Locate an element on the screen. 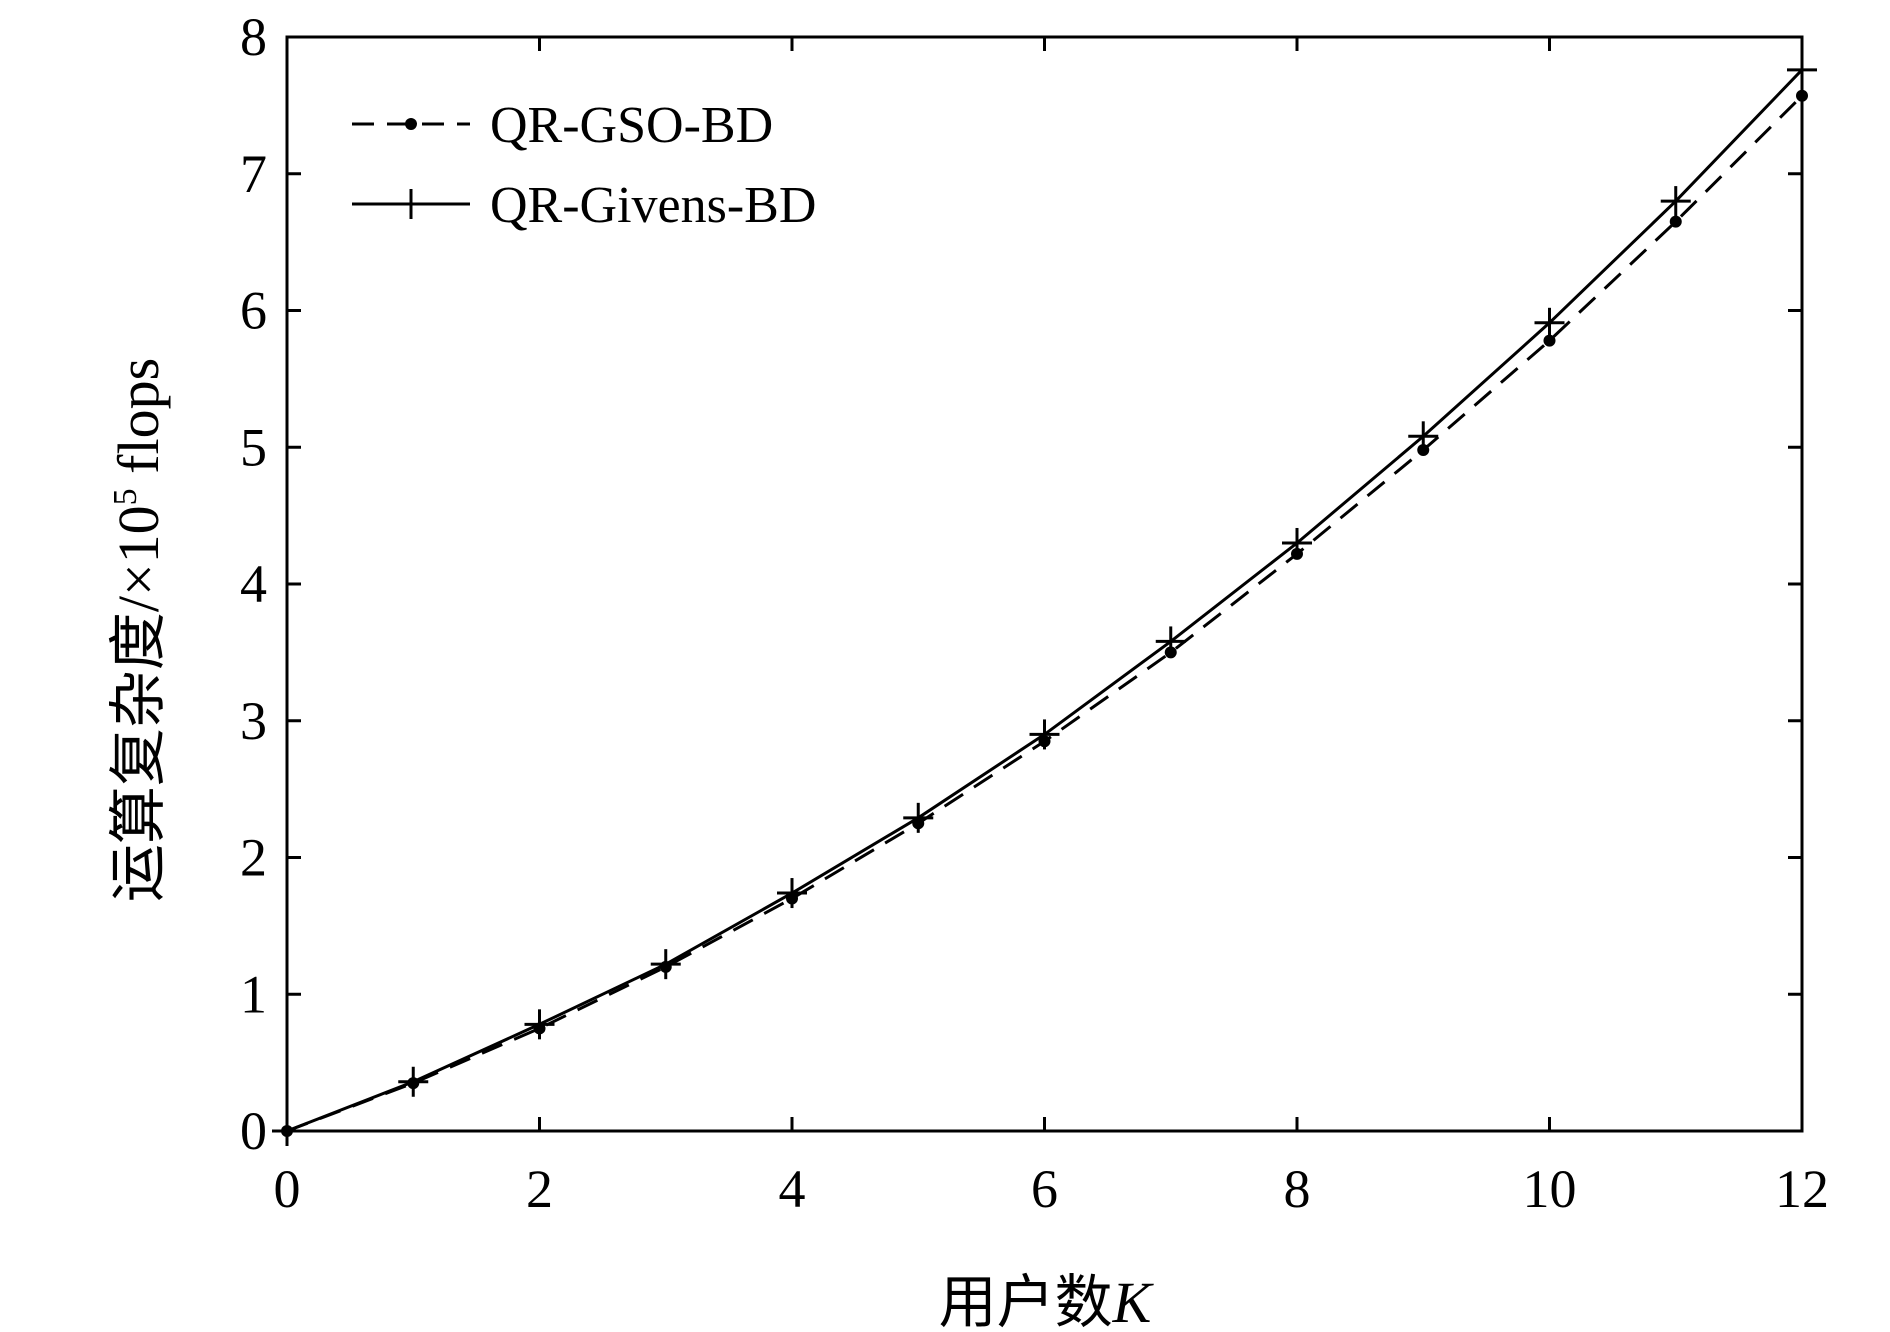  x-tick-label: 12 is located at coordinates (1802, 1189).